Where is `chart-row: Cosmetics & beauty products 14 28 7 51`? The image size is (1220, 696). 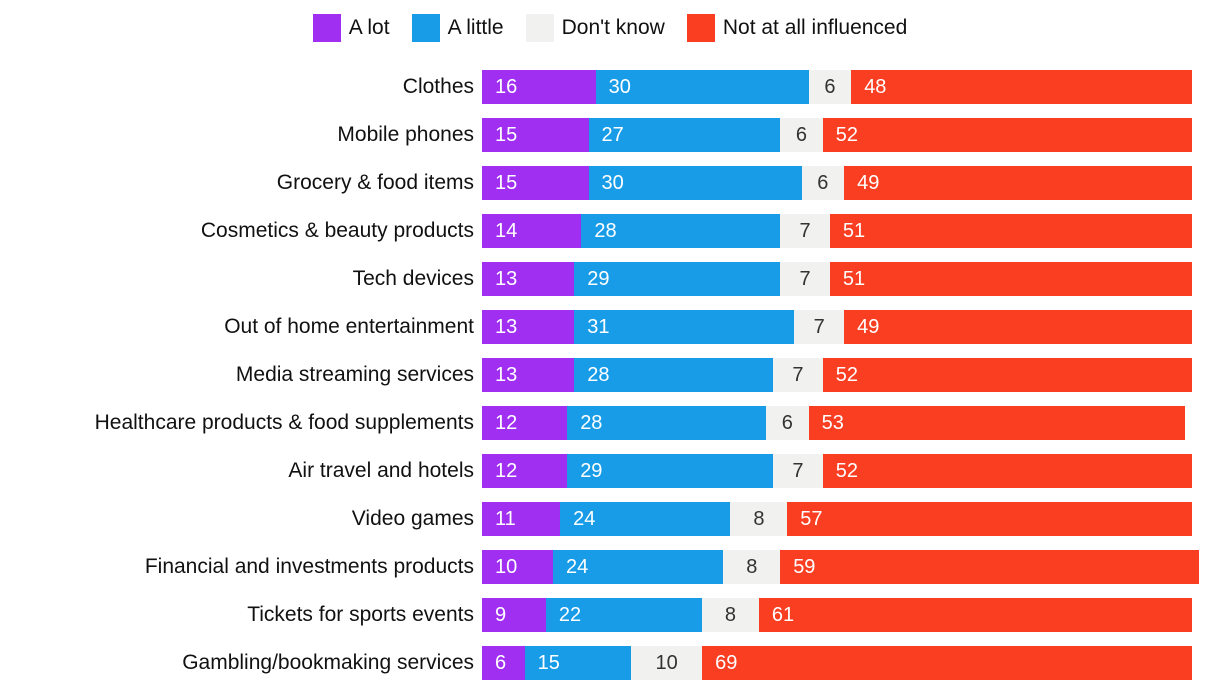
chart-row: Cosmetics & beauty products 14 28 7 51 is located at coordinates (610, 231).